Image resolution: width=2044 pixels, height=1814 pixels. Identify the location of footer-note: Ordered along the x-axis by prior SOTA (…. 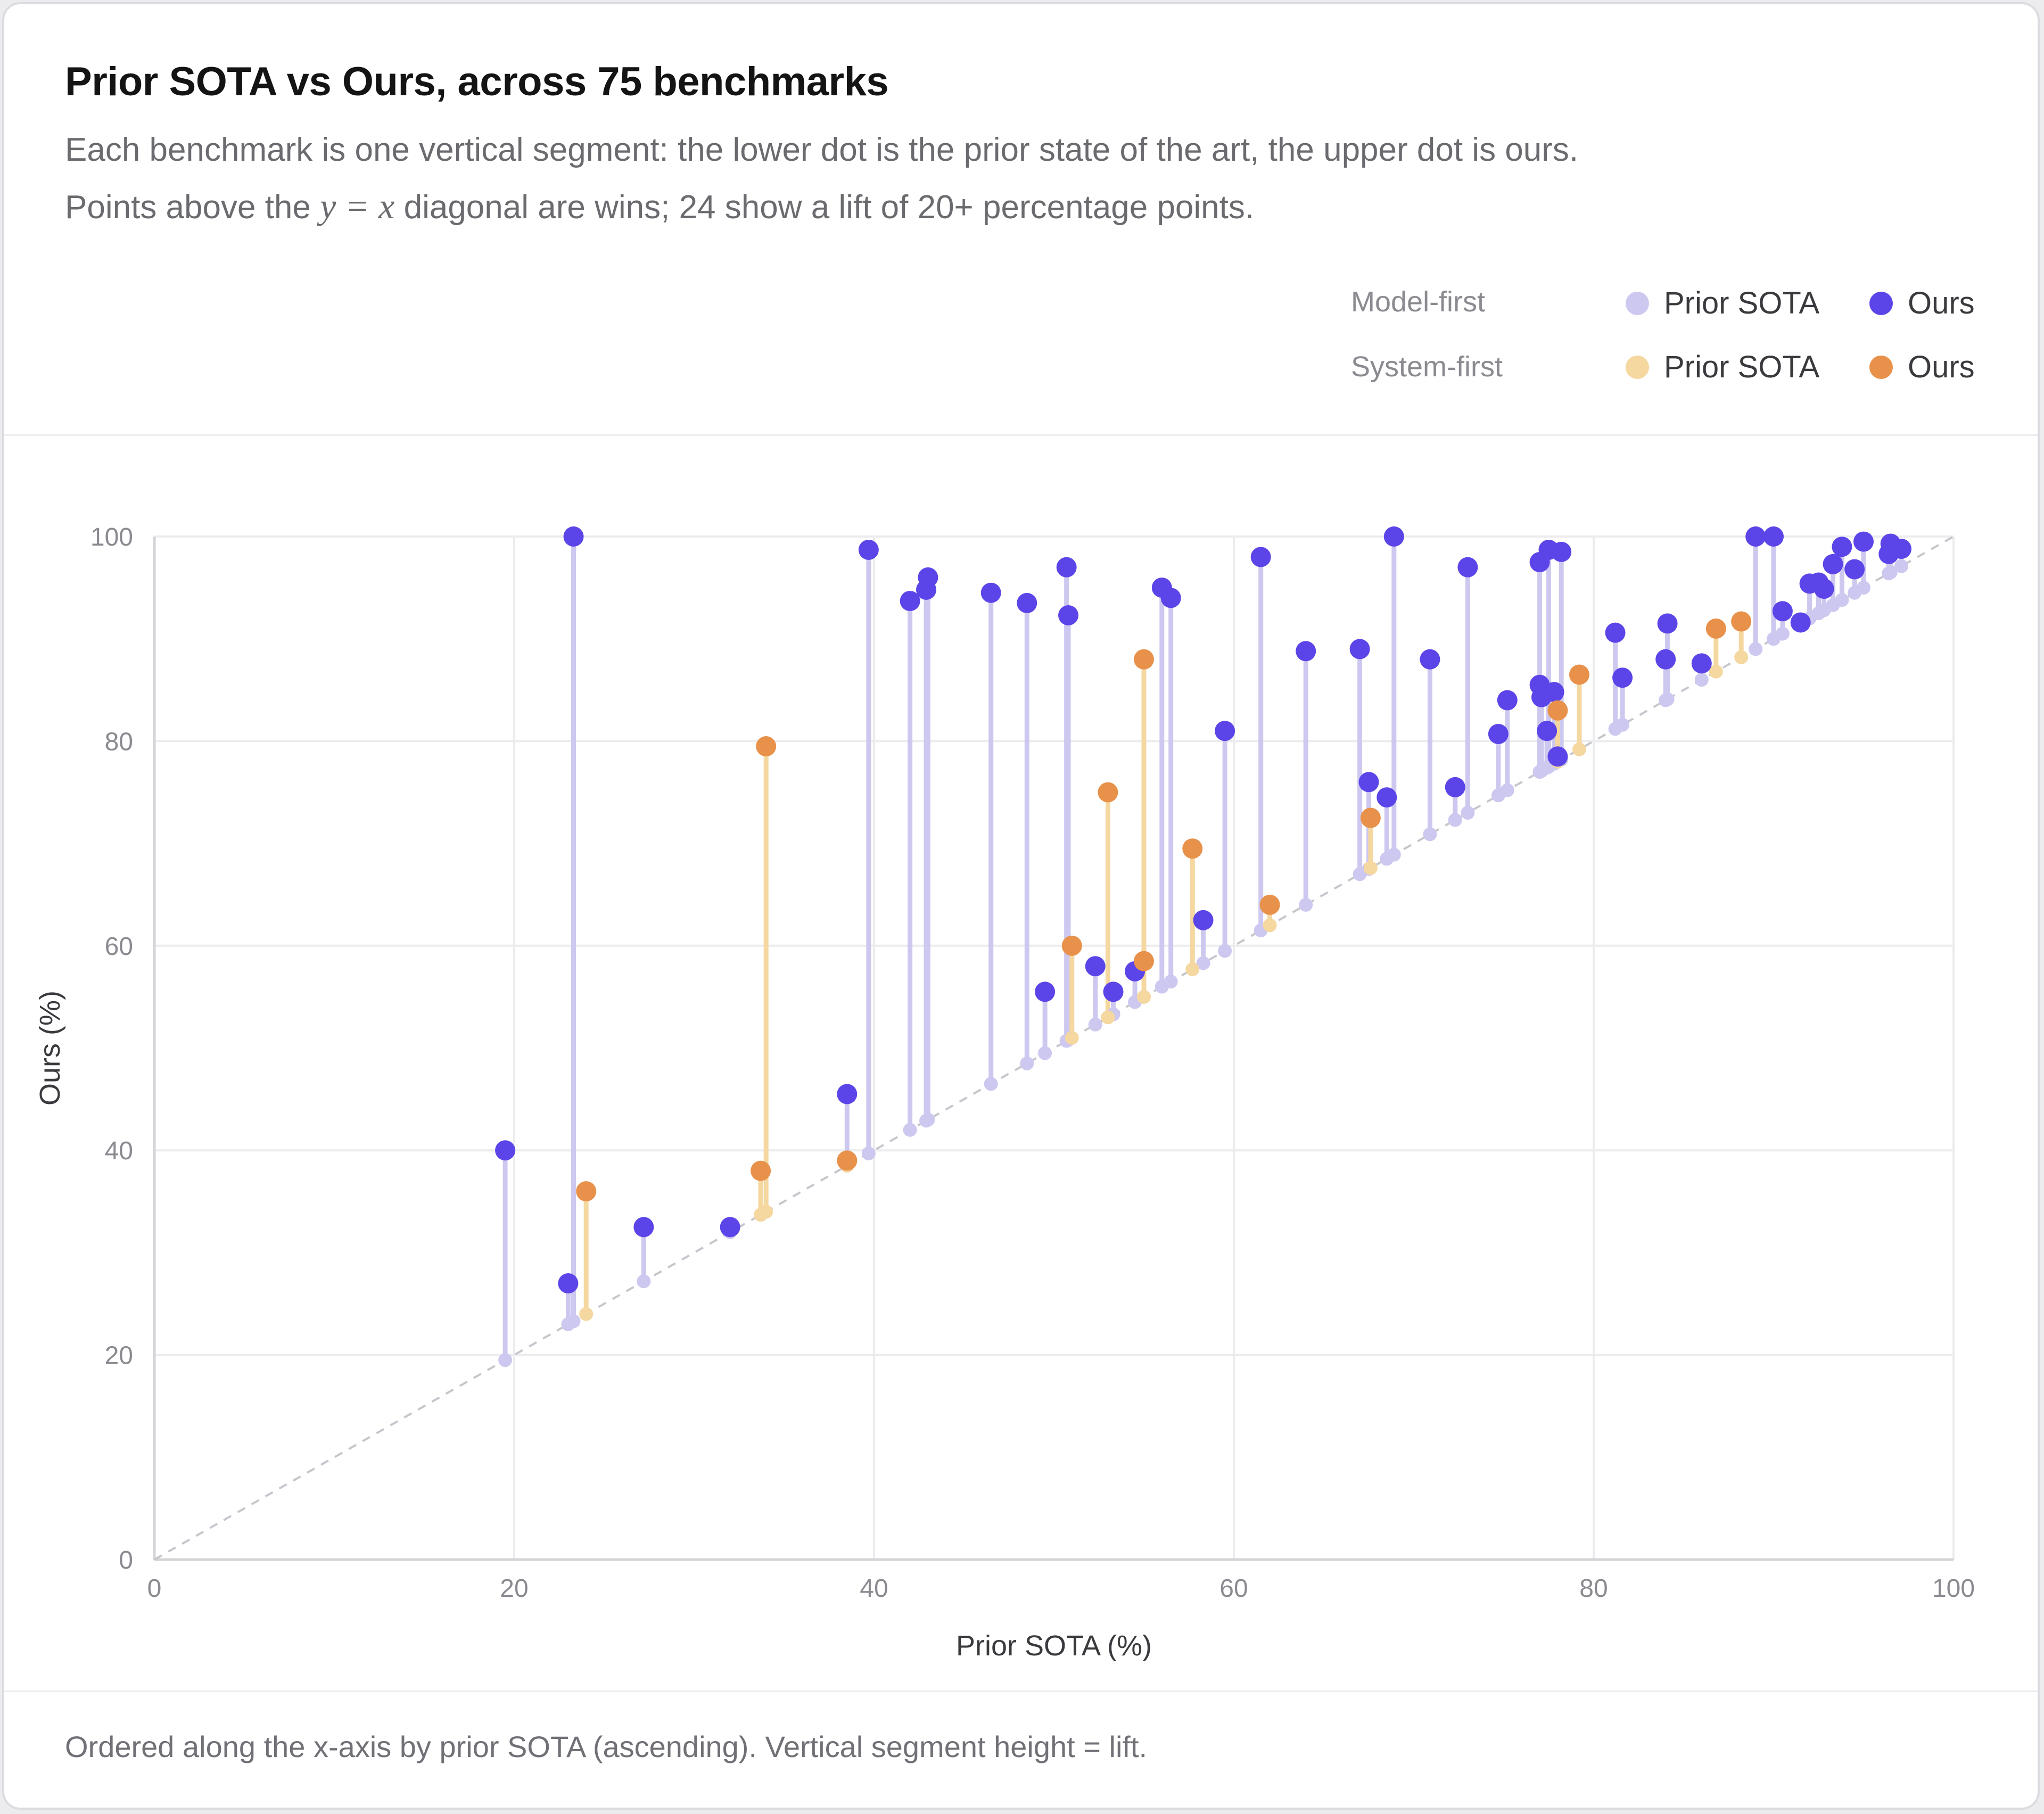
(606, 1747).